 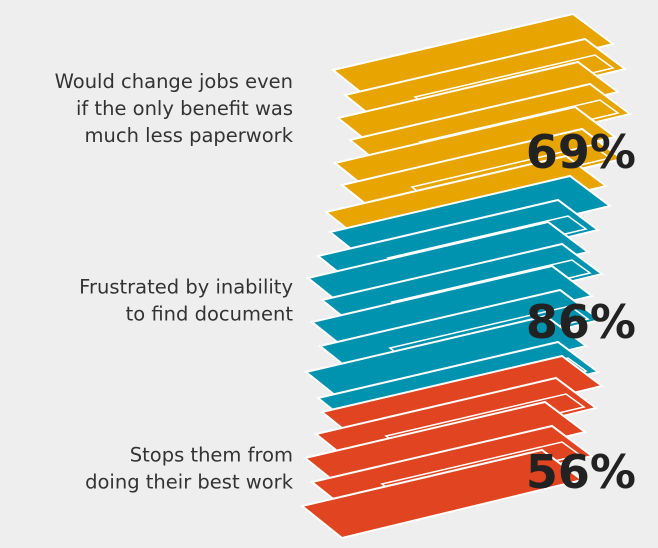 I want to click on item-percent: 56%, so click(x=581, y=472).